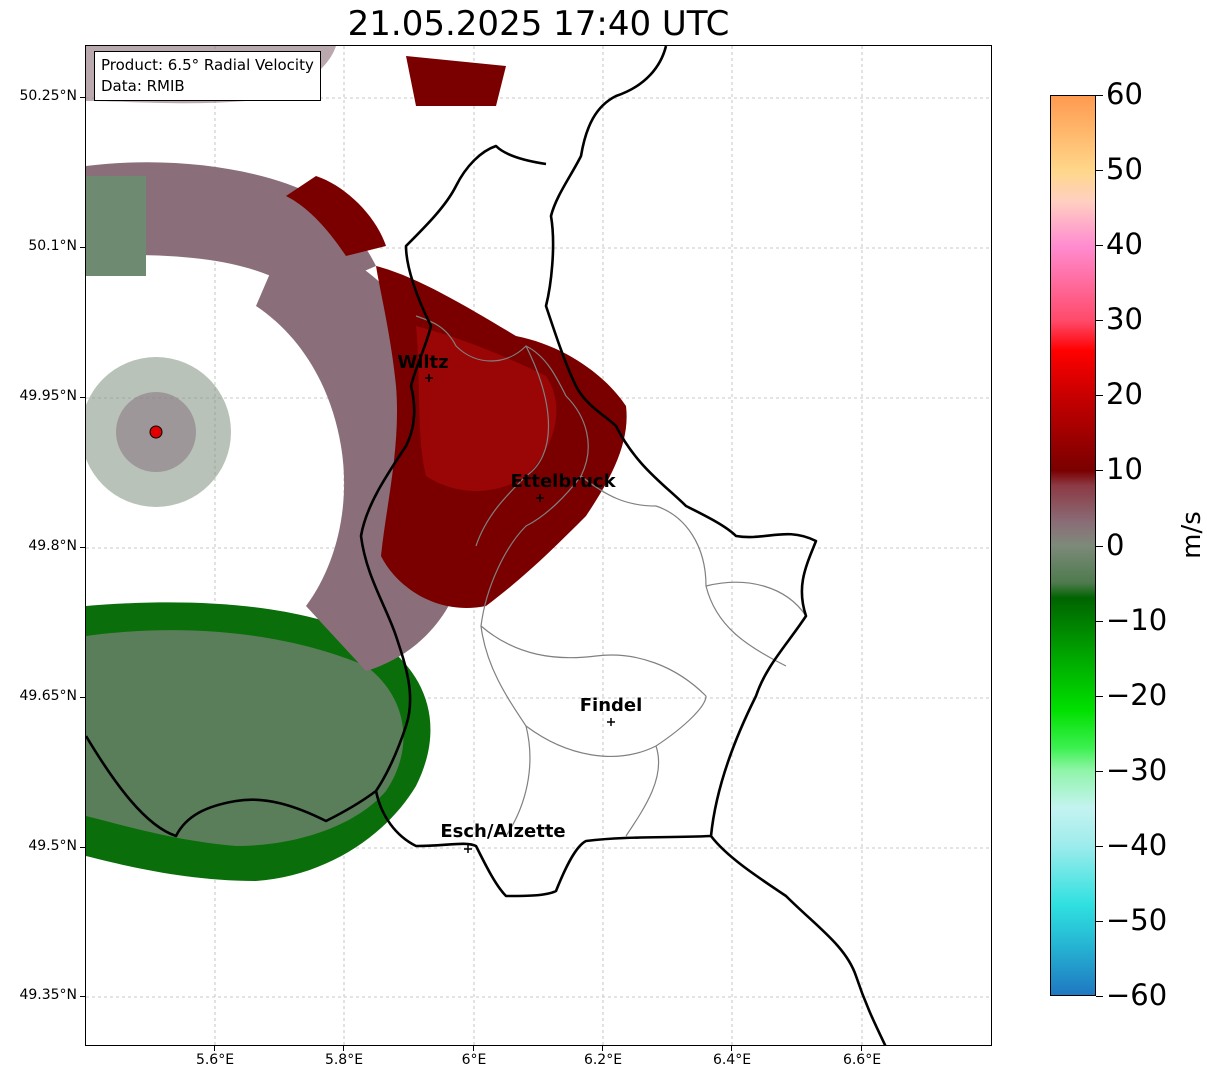 Image resolution: width=1207 pixels, height=1081 pixels. I want to click on city-label-ettelbruck: Ettelbruck, so click(563, 481).